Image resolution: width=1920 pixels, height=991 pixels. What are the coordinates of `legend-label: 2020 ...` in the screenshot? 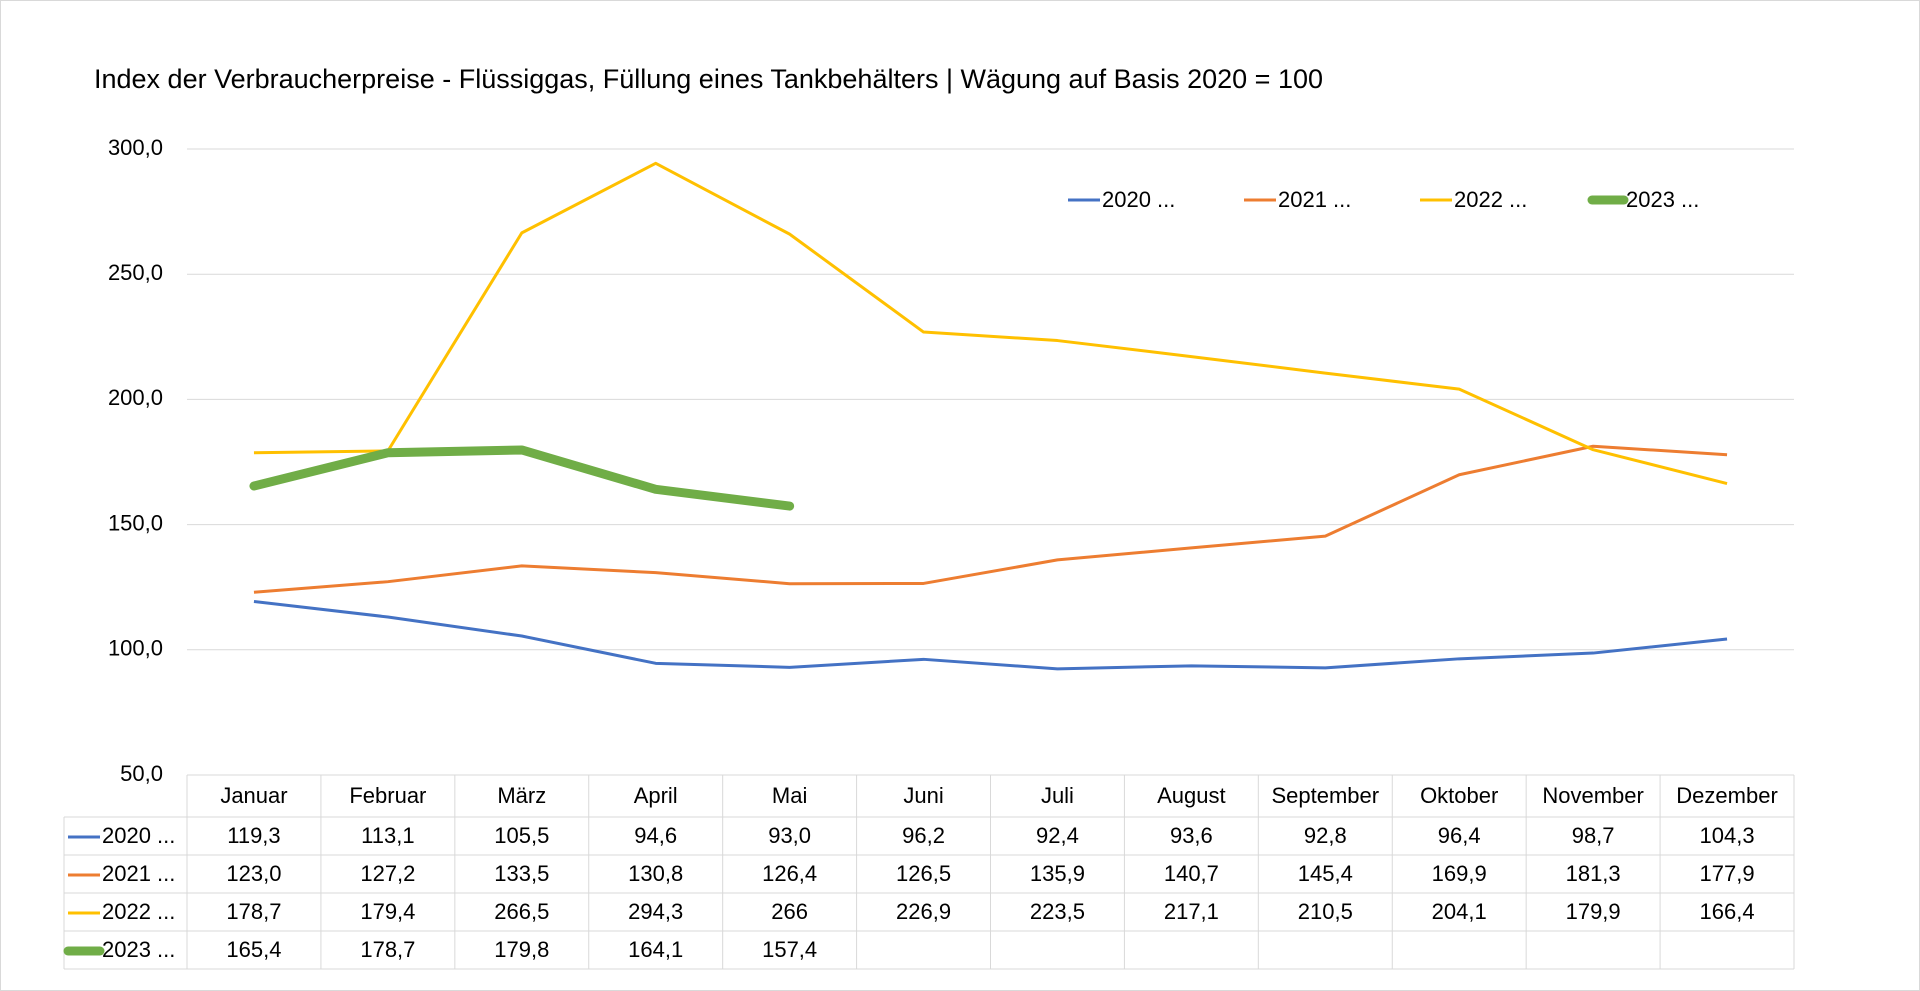 It's located at (1138, 199).